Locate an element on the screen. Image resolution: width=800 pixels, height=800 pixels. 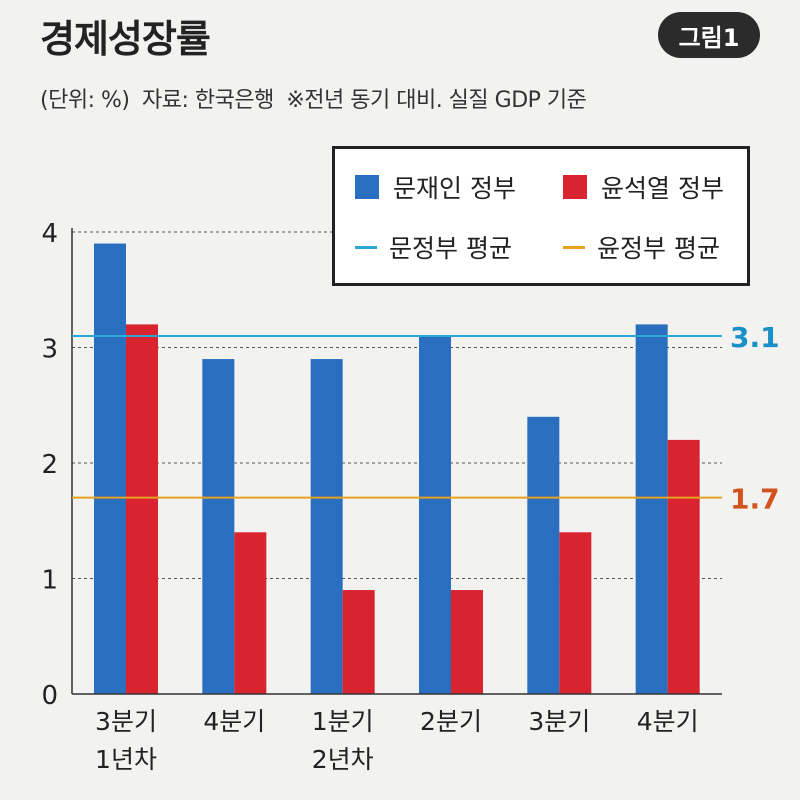
y-tick-label: 0 is located at coordinates (49, 696).